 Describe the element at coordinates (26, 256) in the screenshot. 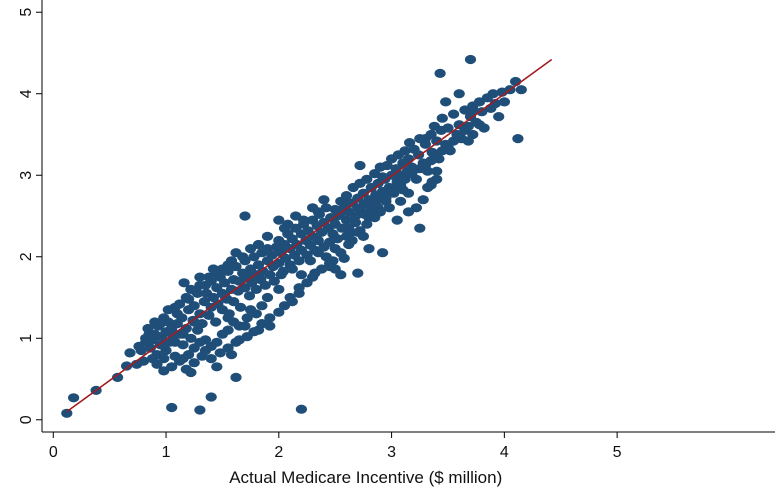

I see `y-tick-label: 2` at that location.